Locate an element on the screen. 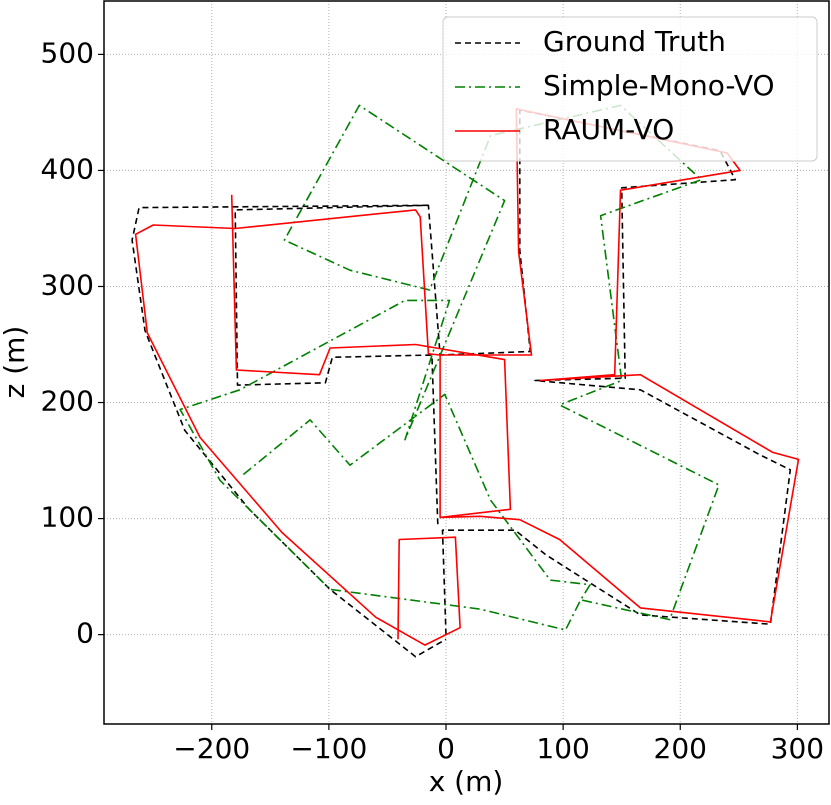 This screenshot has height=805, width=831. x-tick-label: 200 is located at coordinates (680, 748).